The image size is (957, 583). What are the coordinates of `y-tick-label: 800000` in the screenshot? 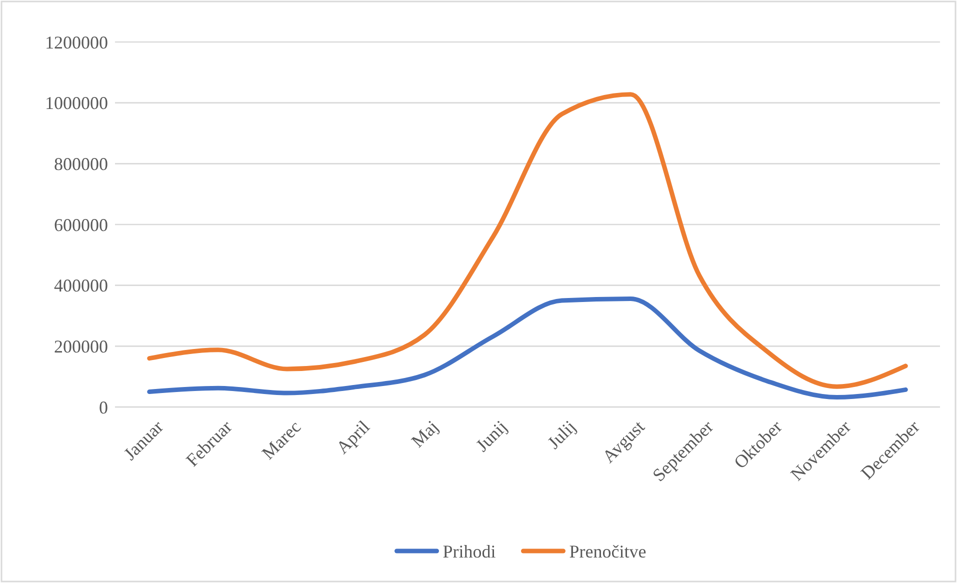 It's located at (81, 164).